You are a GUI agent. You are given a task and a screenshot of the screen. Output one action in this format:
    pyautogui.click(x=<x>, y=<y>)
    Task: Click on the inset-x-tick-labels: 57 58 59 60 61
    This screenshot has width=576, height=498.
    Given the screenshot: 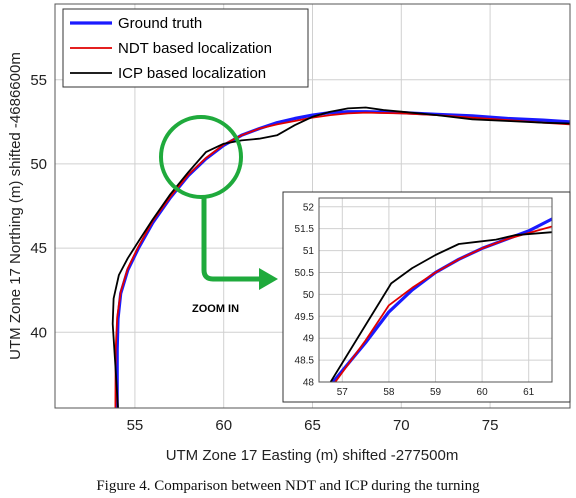 What is the action you would take?
    pyautogui.click(x=436, y=392)
    